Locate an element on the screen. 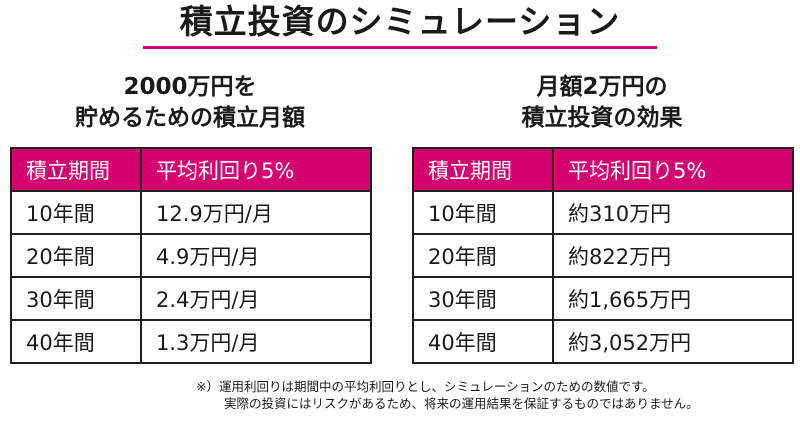  footnote-line2: 実際の投資にはリスクがあるため、将来の運用結果を保証するものではありません。 is located at coordinates (461, 403).